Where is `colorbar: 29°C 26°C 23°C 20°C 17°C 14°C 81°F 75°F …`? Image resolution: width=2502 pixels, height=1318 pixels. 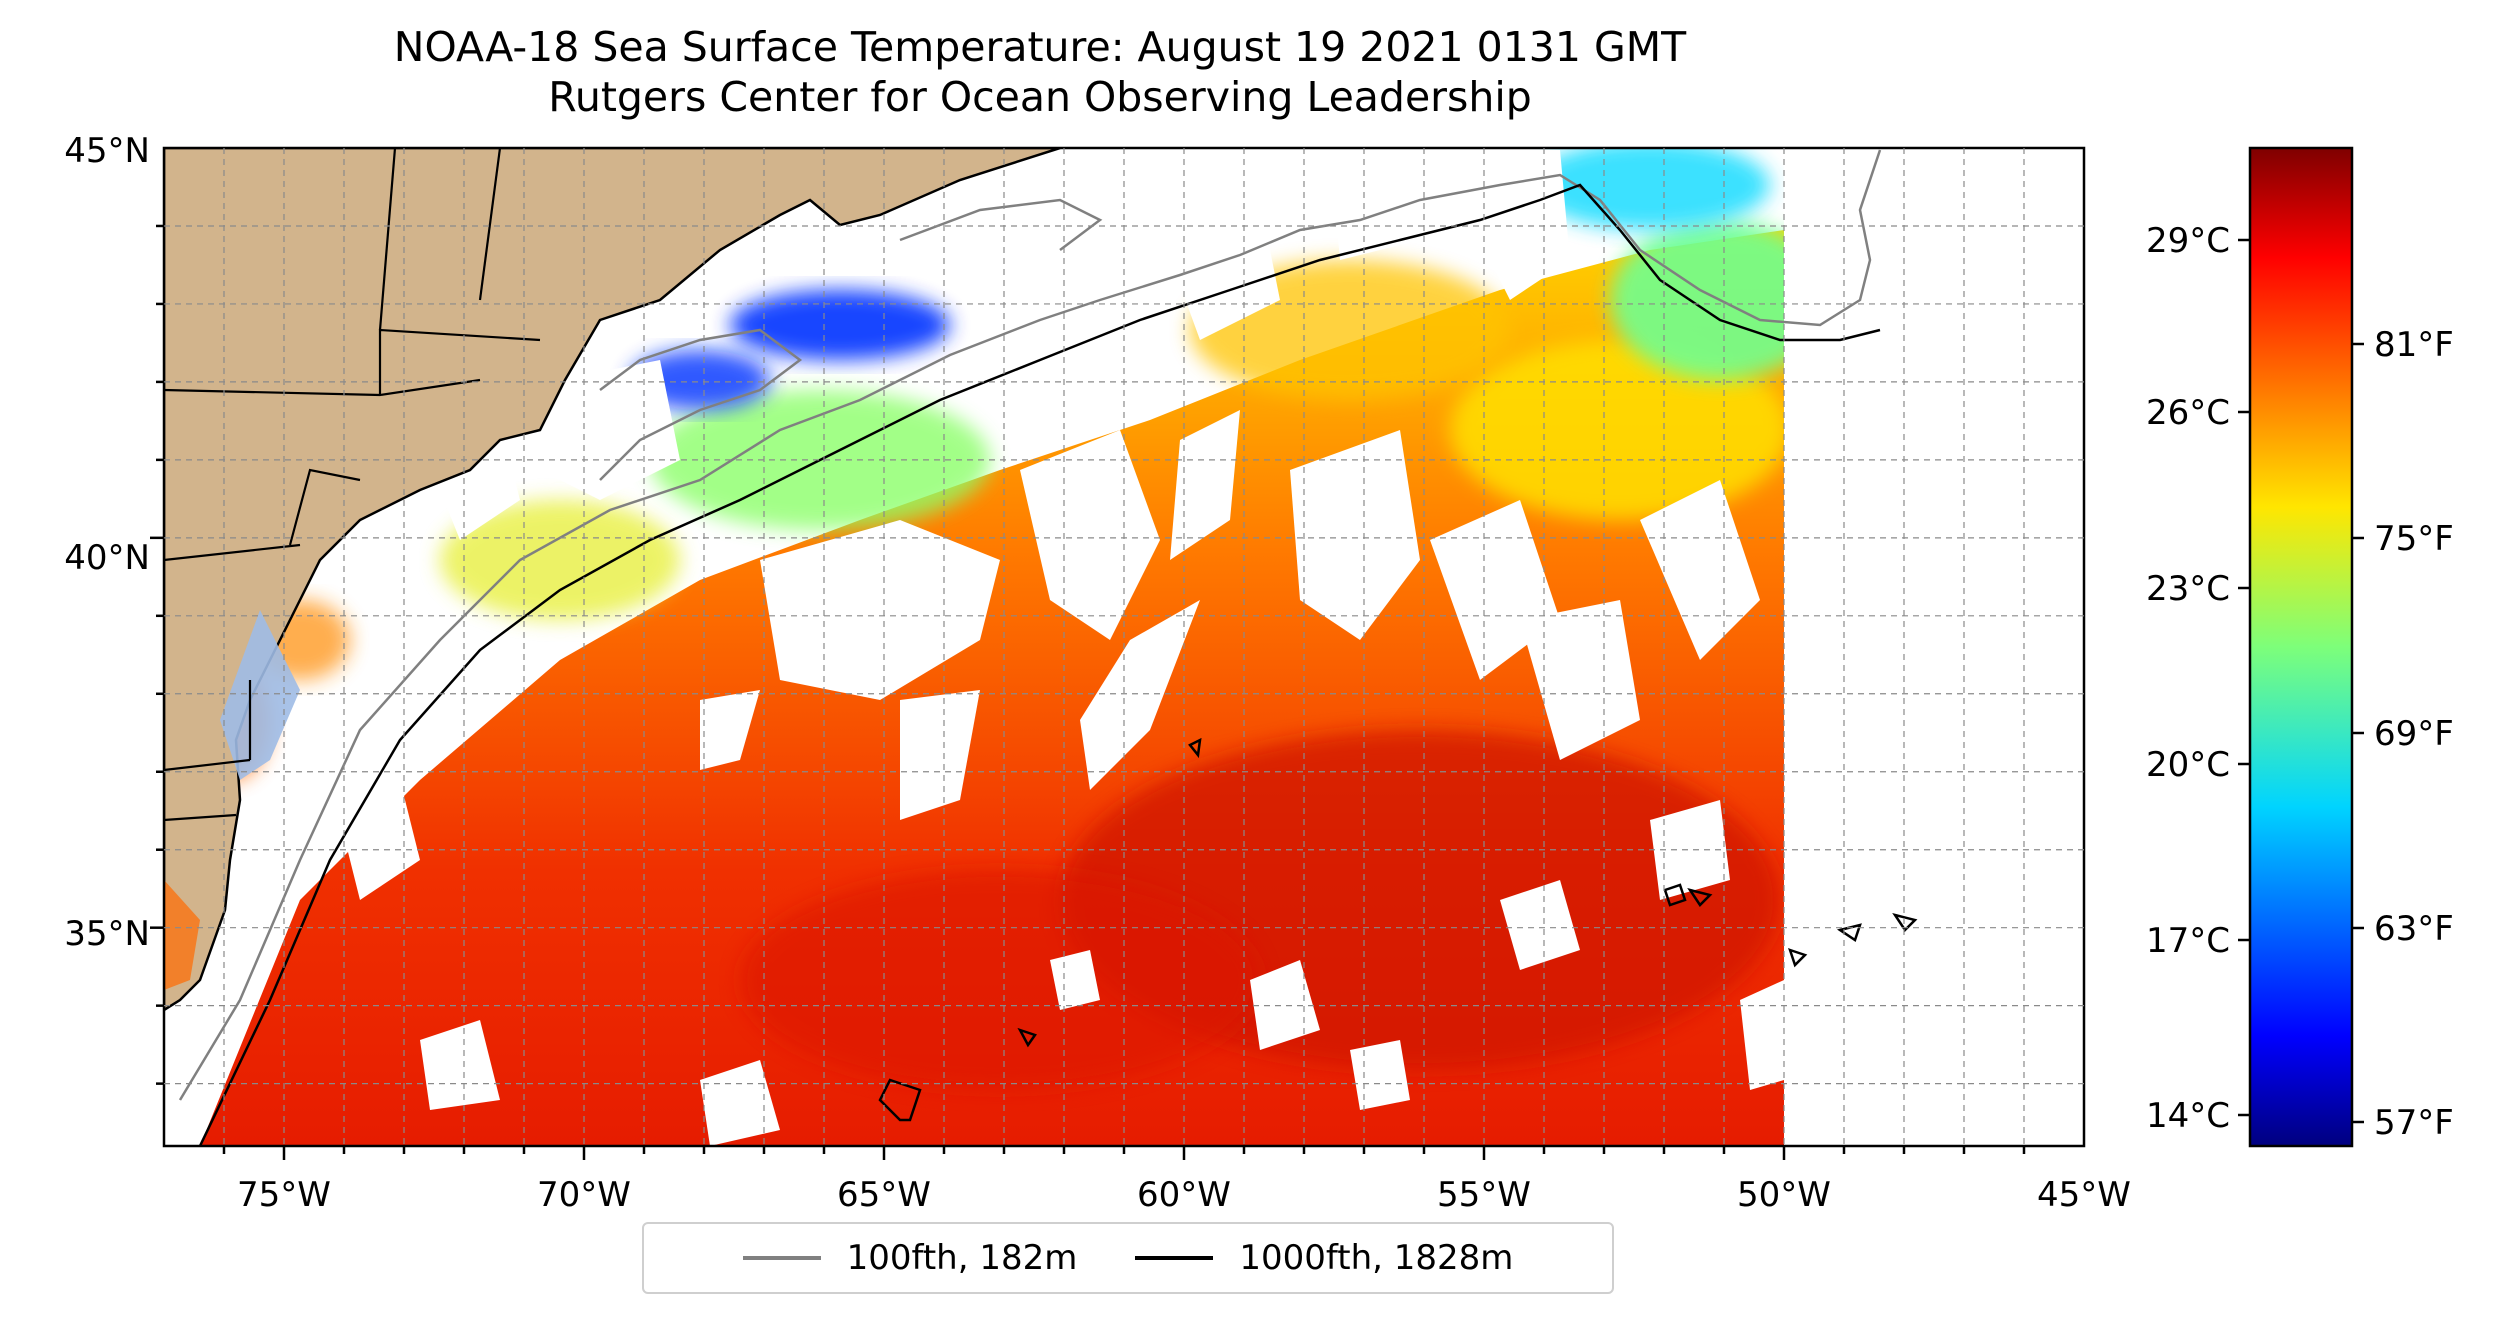 colorbar: 29°C 26°C 23°C 20°C 17°C 14°C 81°F 75°F … is located at coordinates (2300, 647).